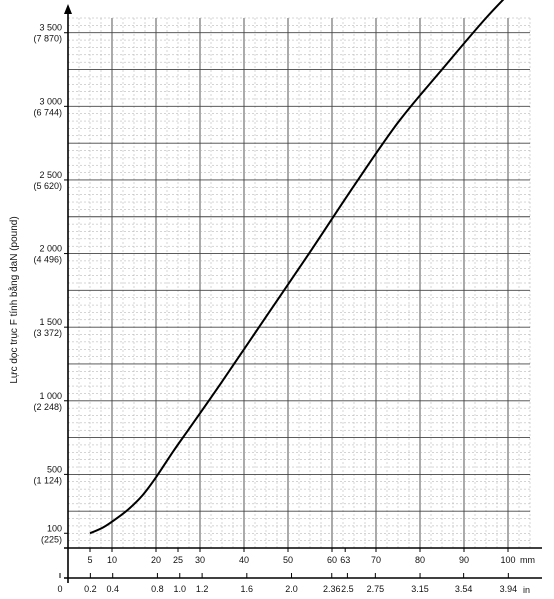  Describe the element at coordinates (90, 589) in the screenshot. I see `x-in-tick-label: 0.2` at that location.